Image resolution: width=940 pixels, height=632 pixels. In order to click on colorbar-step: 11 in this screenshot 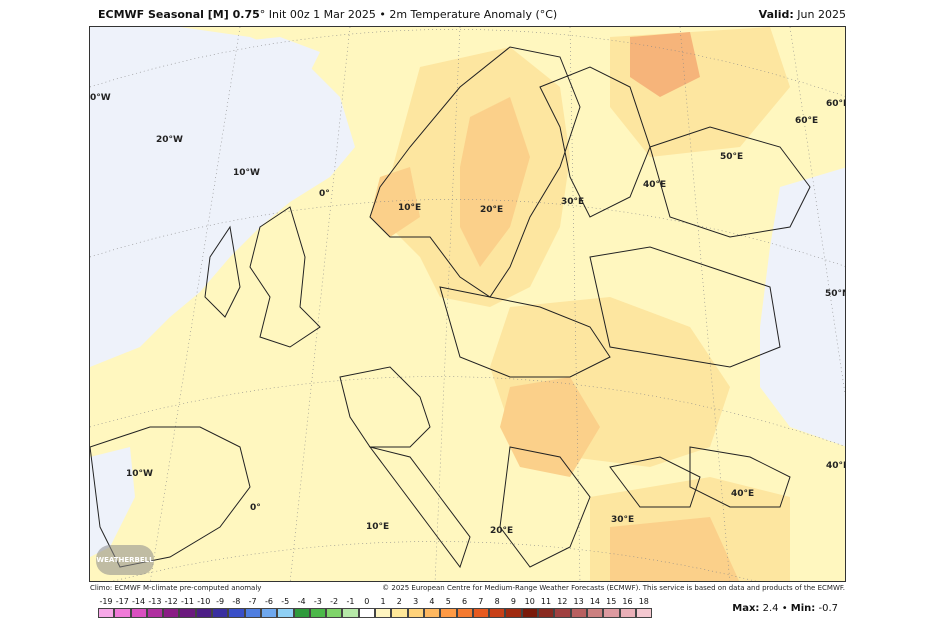, I will do `click(546, 609)`.